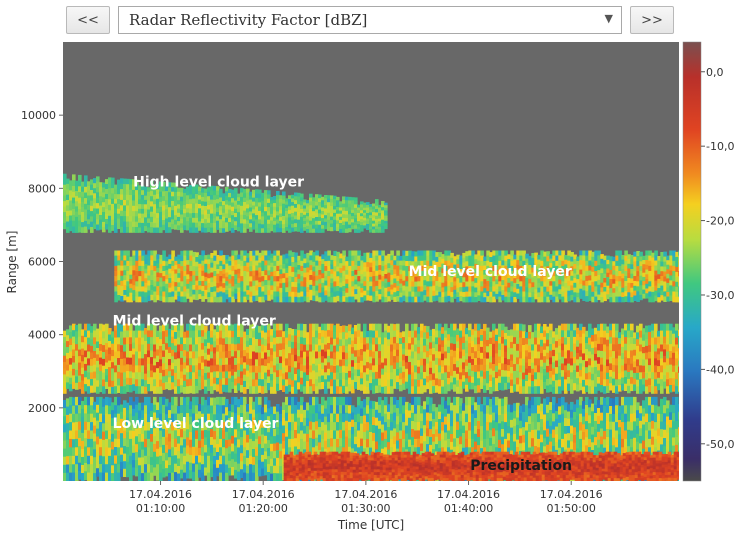  I want to click on previous-button: <<, so click(88, 20).